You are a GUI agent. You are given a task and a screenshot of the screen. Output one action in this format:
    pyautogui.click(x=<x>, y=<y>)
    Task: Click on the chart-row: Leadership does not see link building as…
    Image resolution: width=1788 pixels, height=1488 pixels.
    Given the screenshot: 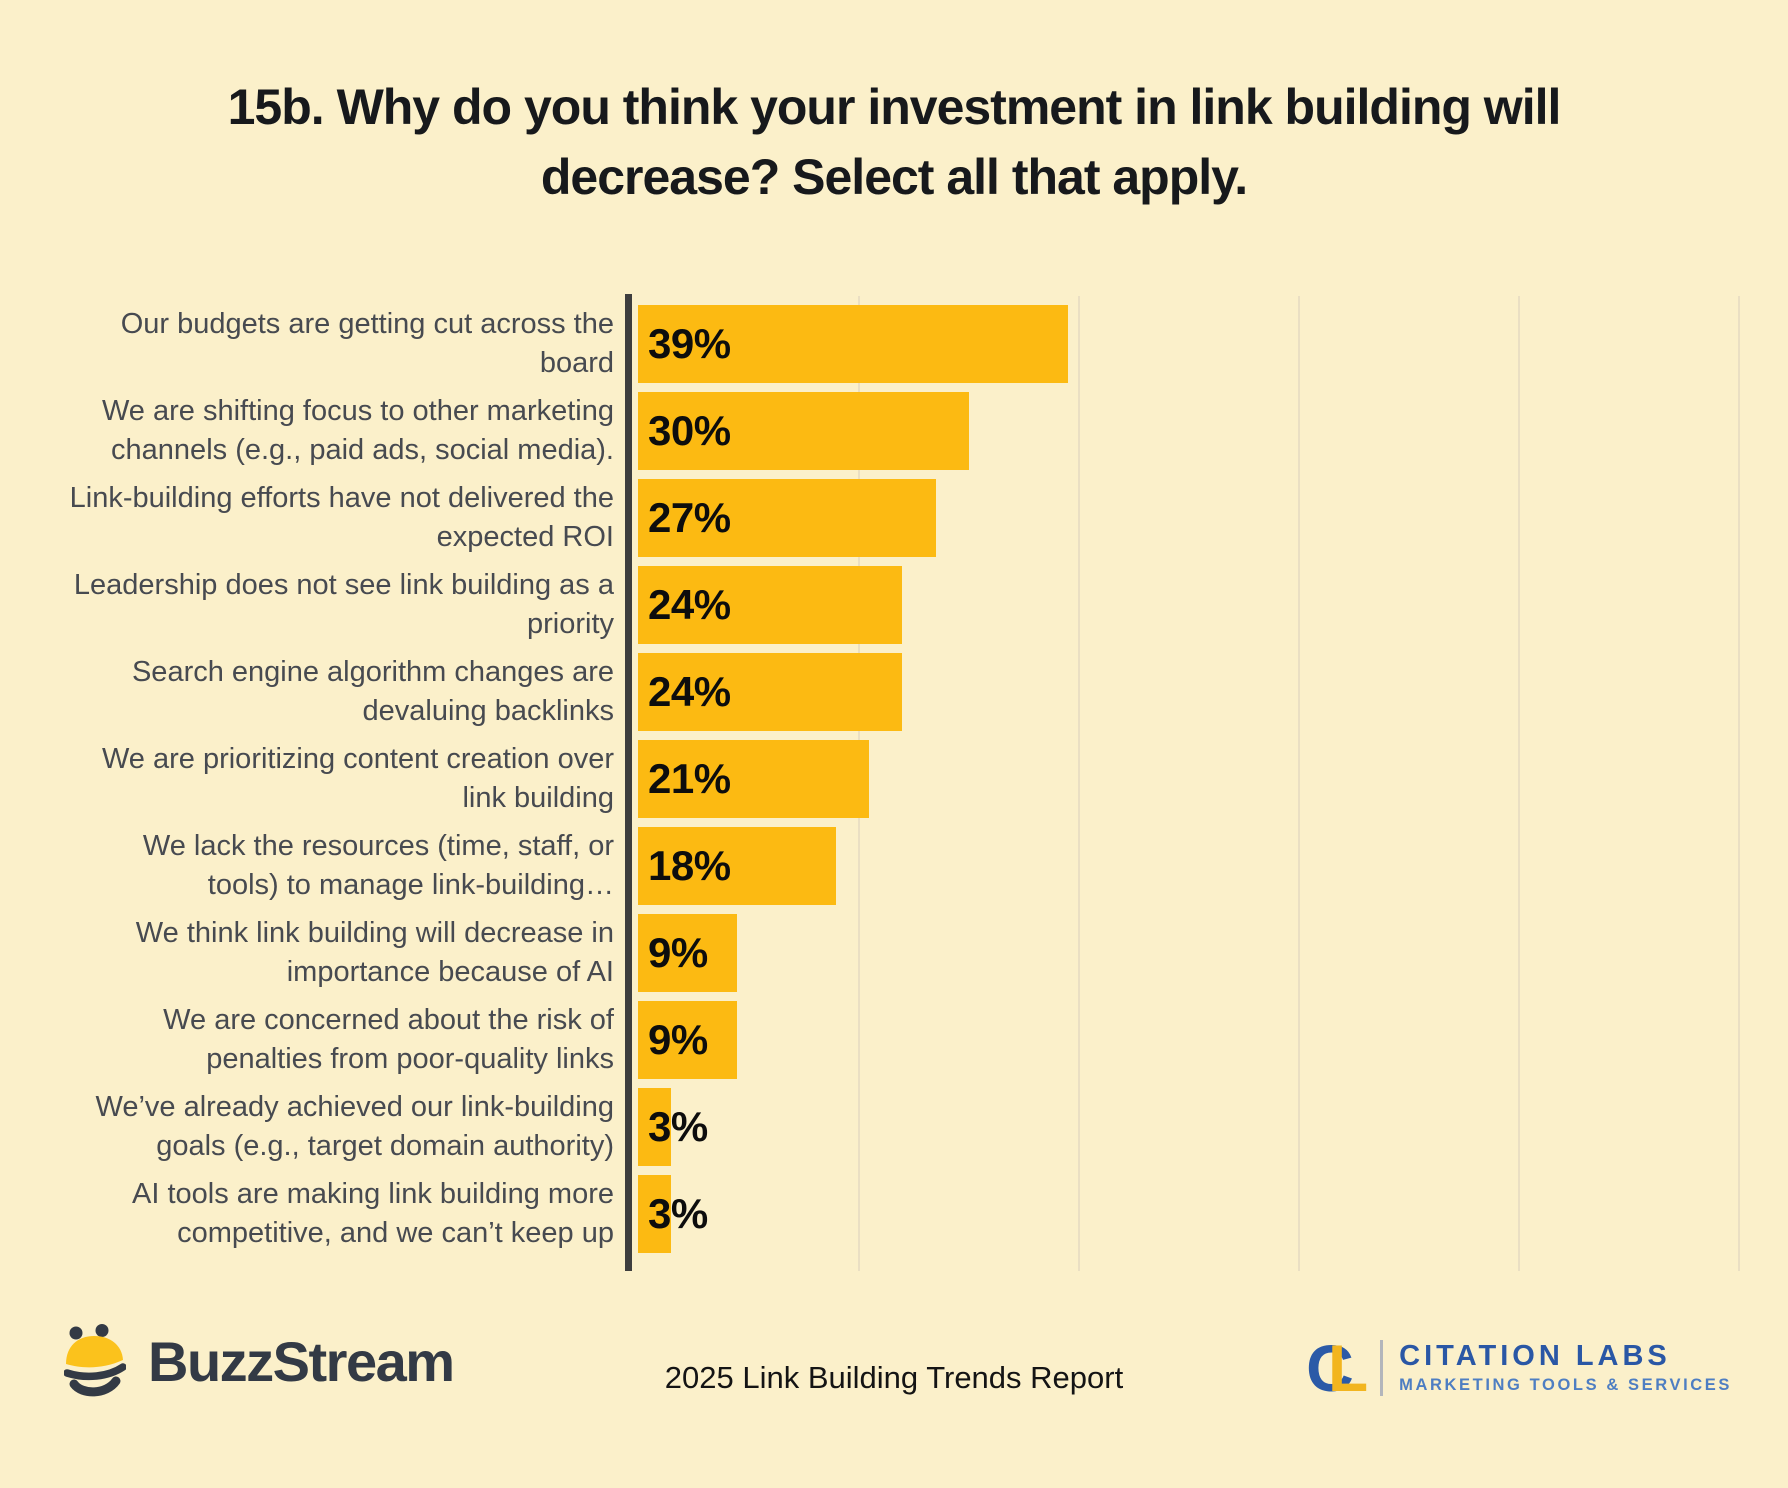 What is the action you would take?
    pyautogui.click(x=902, y=605)
    